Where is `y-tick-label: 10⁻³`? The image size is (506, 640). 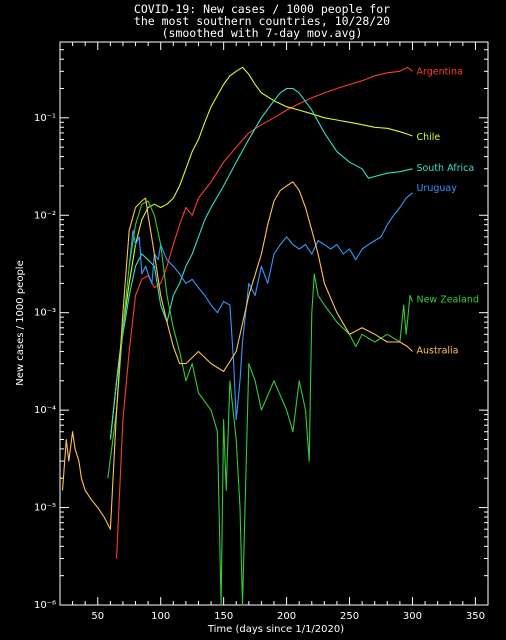 y-tick-label: 10⁻³ is located at coordinates (45, 313).